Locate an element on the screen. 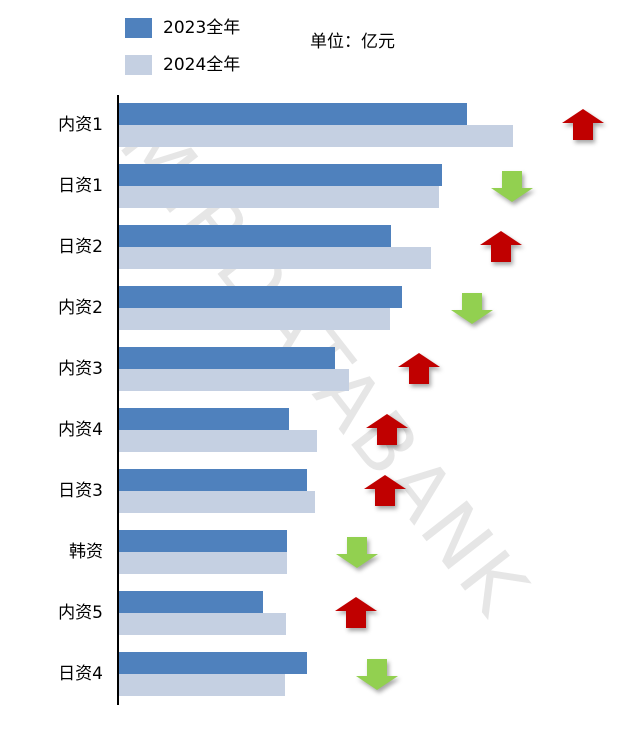  y-tick-label: 日资1 is located at coordinates (80, 186).